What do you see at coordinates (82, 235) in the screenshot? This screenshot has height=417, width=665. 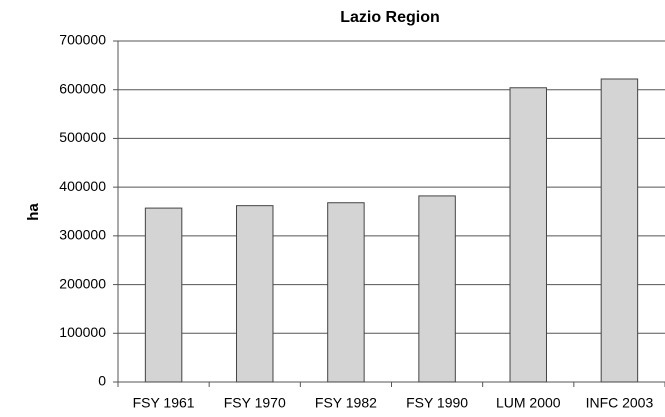 I see `y-tick-label: 300000` at bounding box center [82, 235].